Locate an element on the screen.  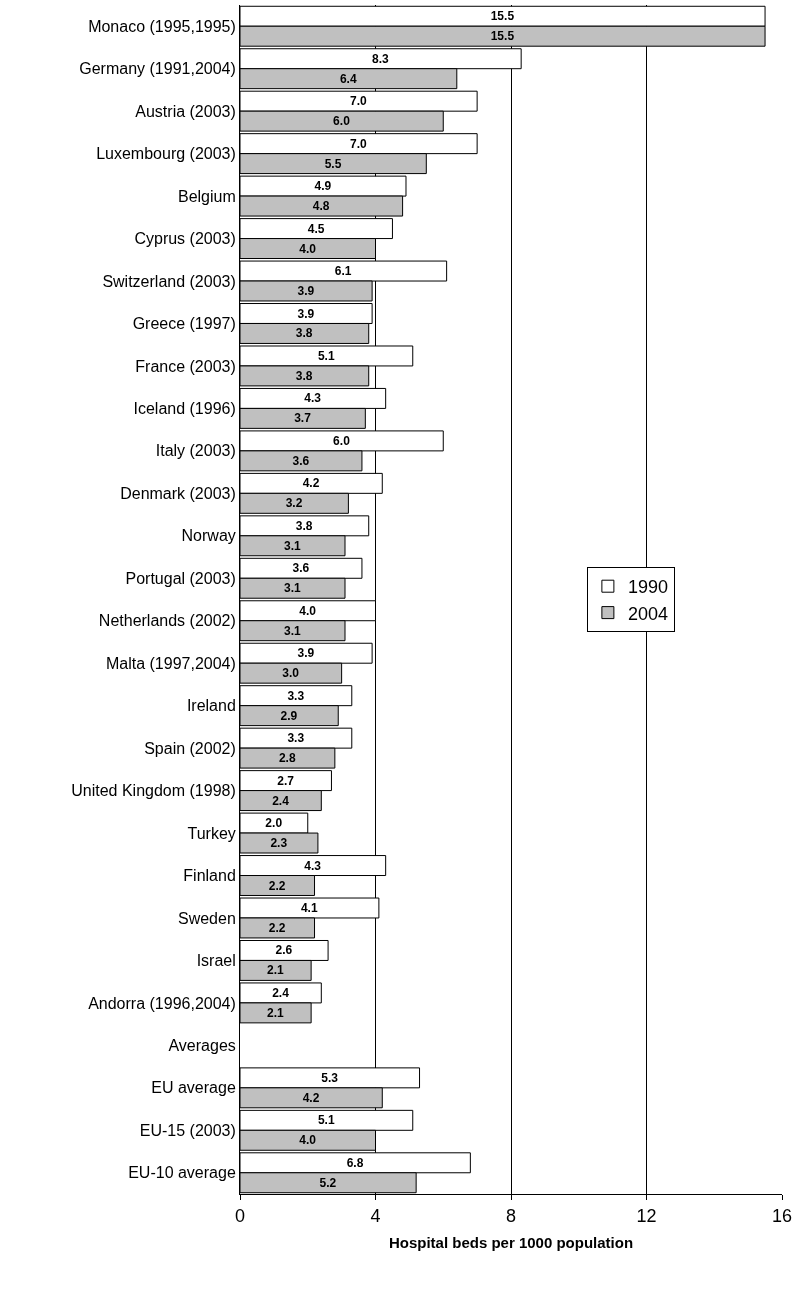
y-tick-label: United Kingdom (1998) is located at coordinates (153, 791).